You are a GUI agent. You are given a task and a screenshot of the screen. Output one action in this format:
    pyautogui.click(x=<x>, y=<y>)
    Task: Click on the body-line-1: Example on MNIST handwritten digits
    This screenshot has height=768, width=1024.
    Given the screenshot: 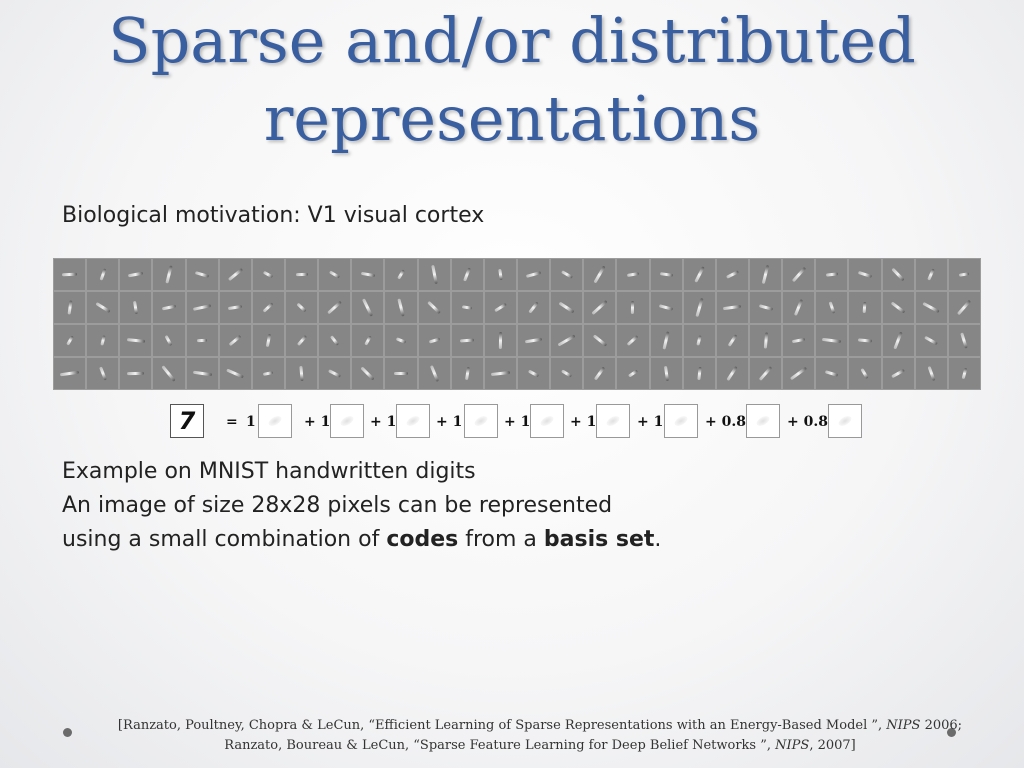 What is the action you would take?
    pyautogui.click(x=269, y=471)
    